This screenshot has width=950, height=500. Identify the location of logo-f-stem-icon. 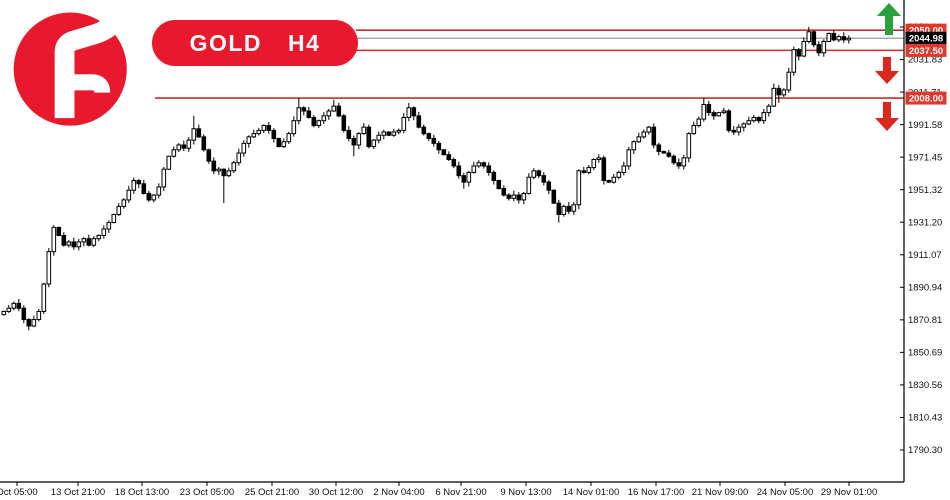
(91, 64).